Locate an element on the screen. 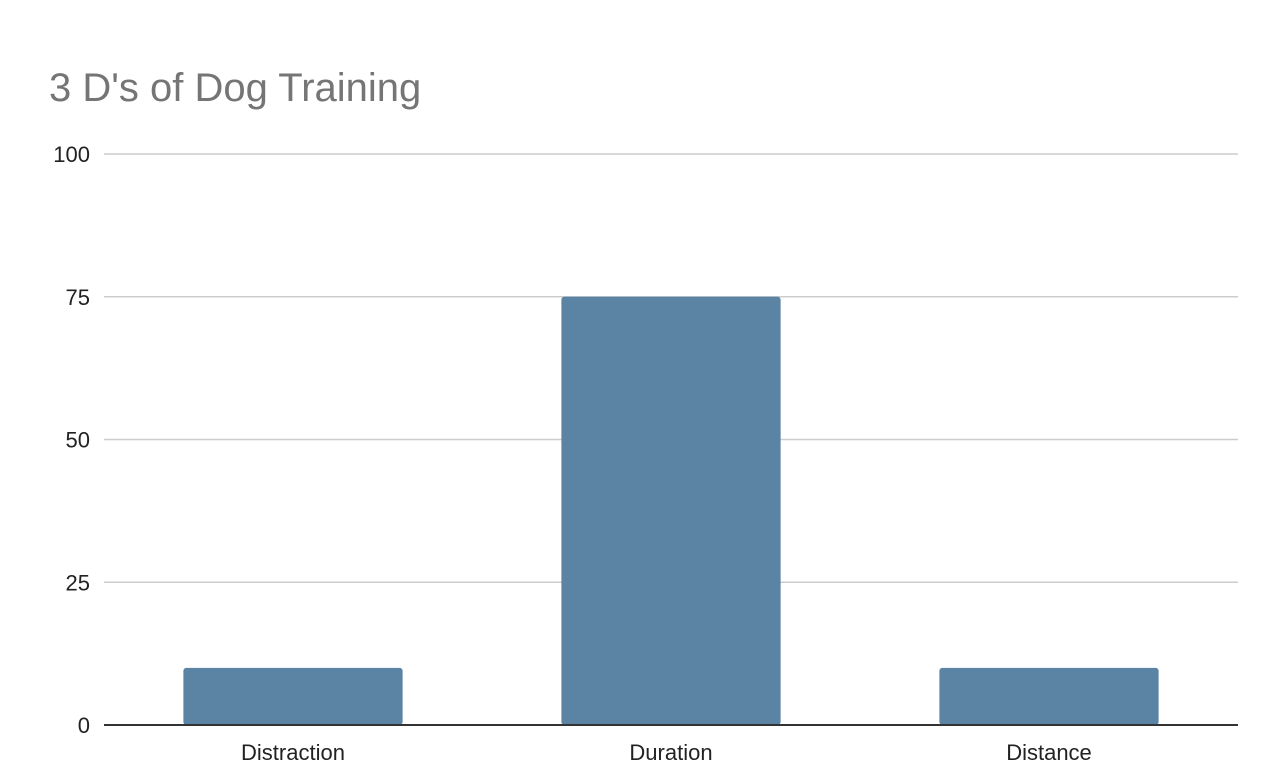 This screenshot has height=784, width=1280. y-tick-label-0: 0 is located at coordinates (84, 725).